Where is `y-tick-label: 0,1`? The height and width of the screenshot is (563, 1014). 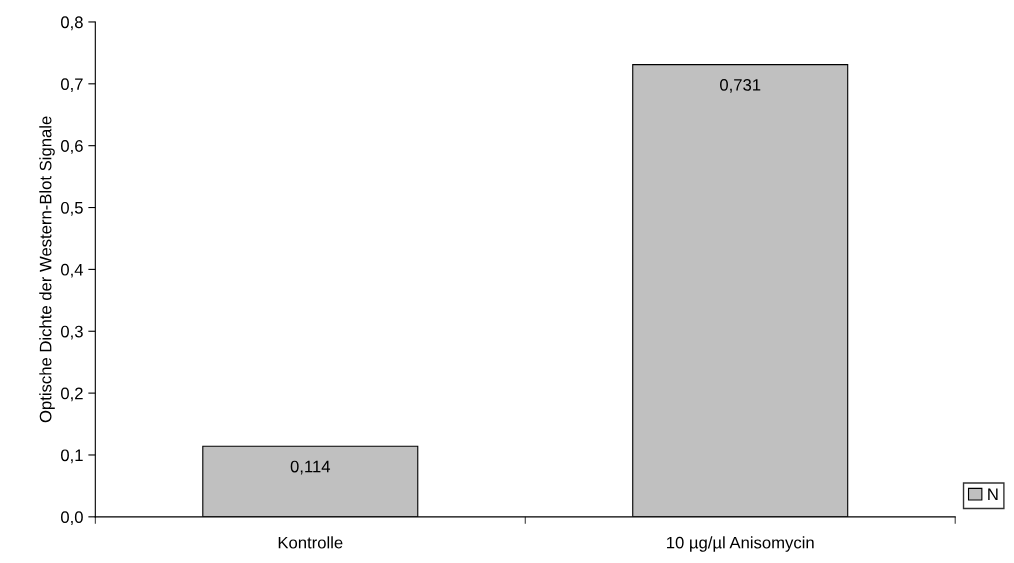 y-tick-label: 0,1 is located at coordinates (71, 456).